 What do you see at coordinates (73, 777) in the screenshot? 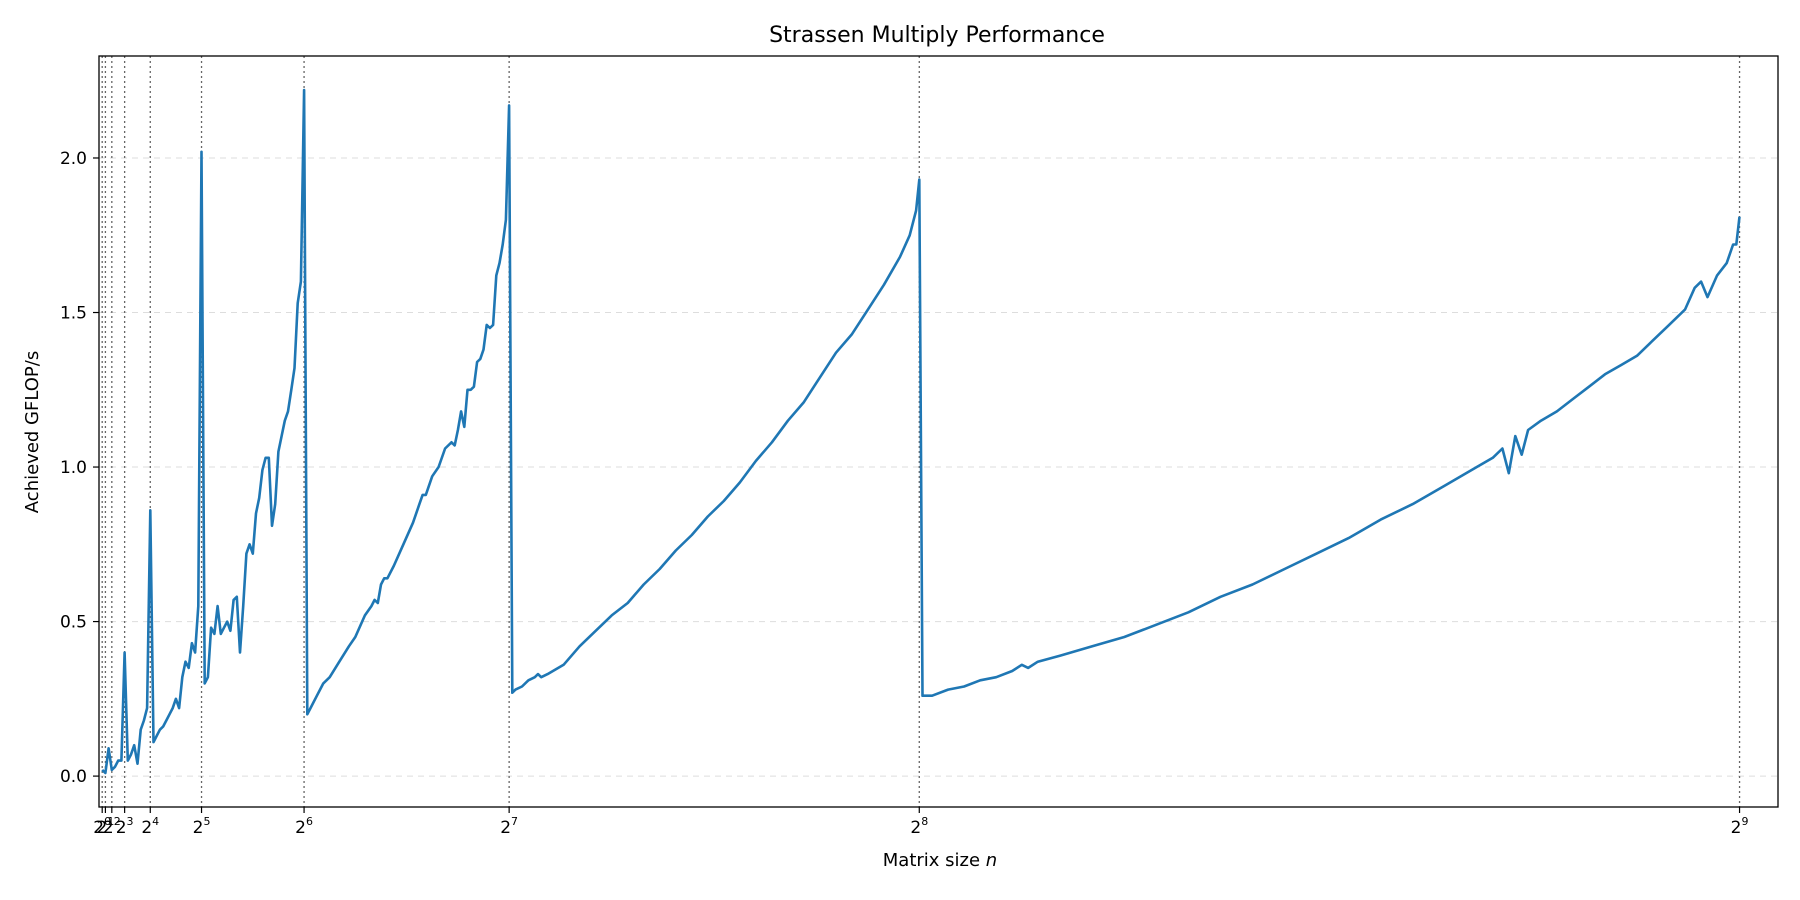
I see `y-tick-label-0: 0.0` at bounding box center [73, 777].